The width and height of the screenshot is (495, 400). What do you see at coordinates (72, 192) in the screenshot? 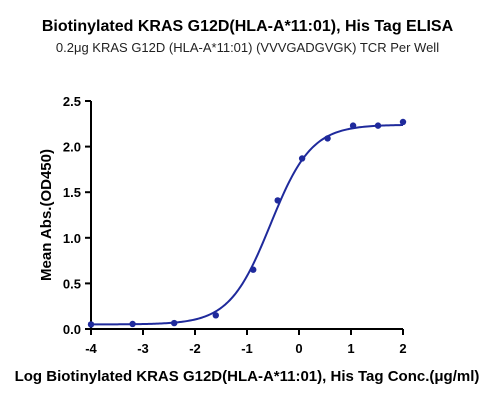
I see `y-tick-label: 1.5` at bounding box center [72, 192].